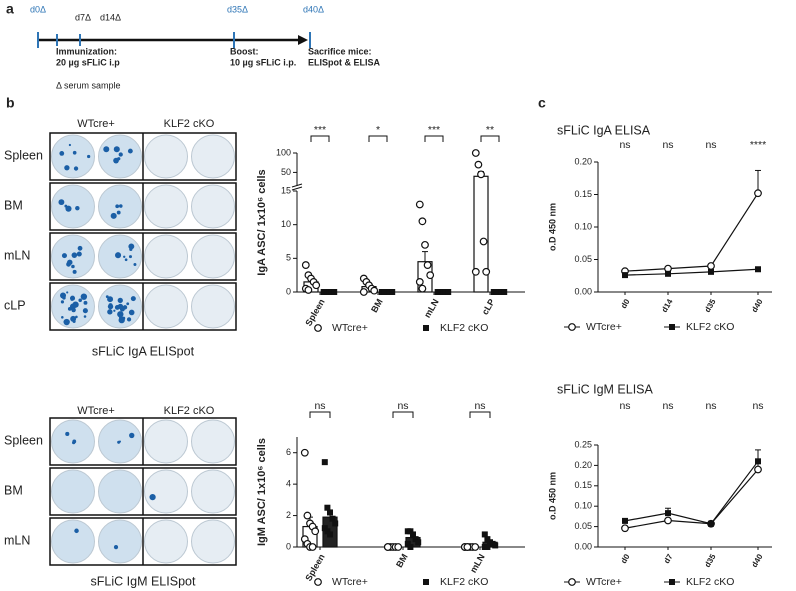  What do you see at coordinates (143, 581) in the screenshot?
I see `elispot-title: sFLiC IgM ELISpot` at bounding box center [143, 581].